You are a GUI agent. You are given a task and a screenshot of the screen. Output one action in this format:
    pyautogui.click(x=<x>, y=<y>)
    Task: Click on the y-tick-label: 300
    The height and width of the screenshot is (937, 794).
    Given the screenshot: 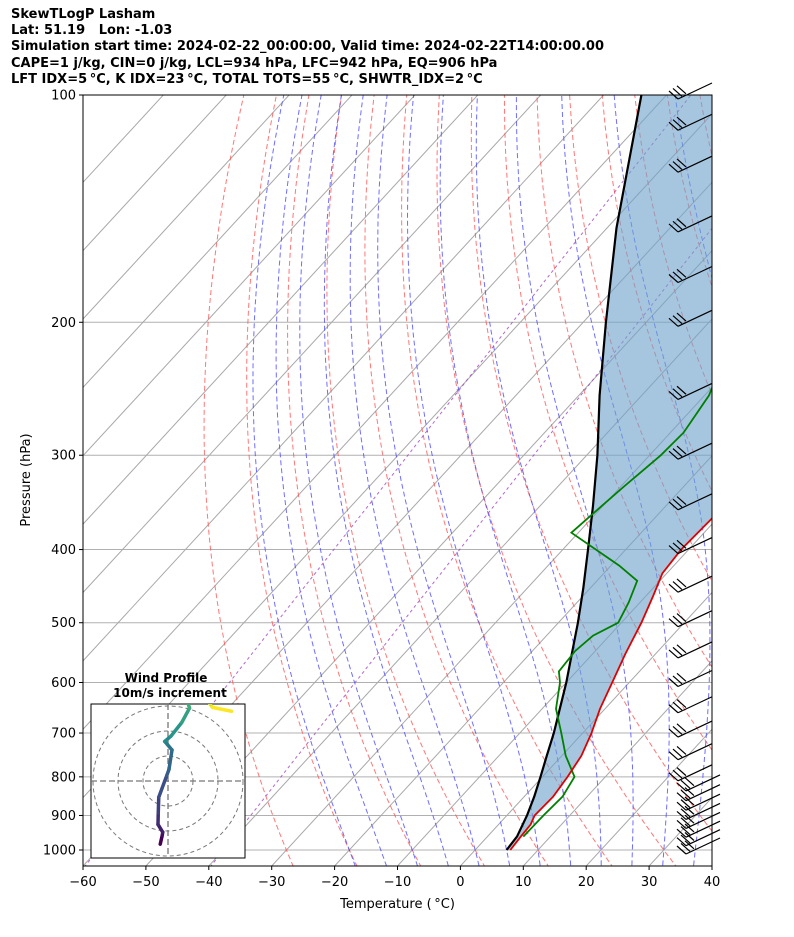 What is the action you would take?
    pyautogui.click(x=63, y=456)
    